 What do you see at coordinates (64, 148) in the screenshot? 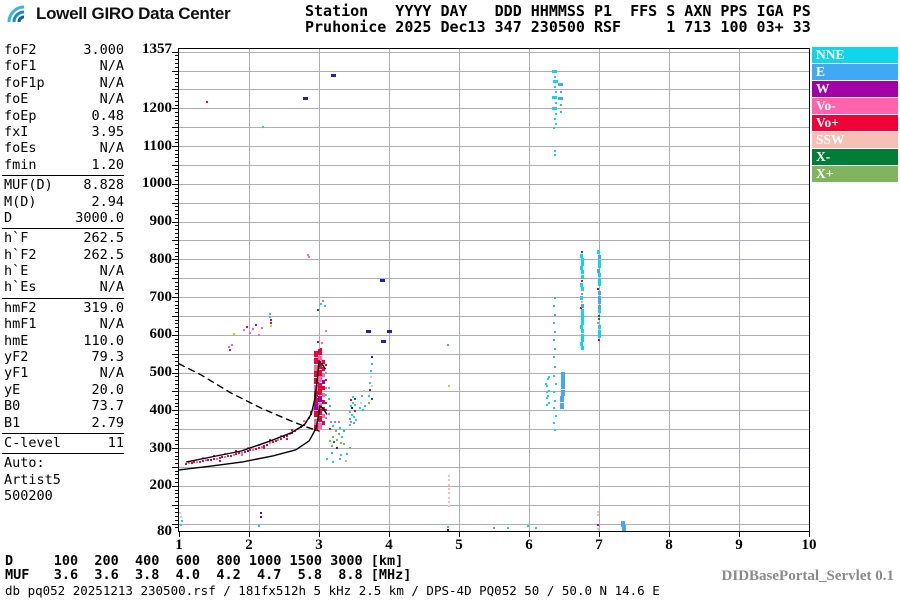
I see `parameter-row: foEs N/A` at bounding box center [64, 148].